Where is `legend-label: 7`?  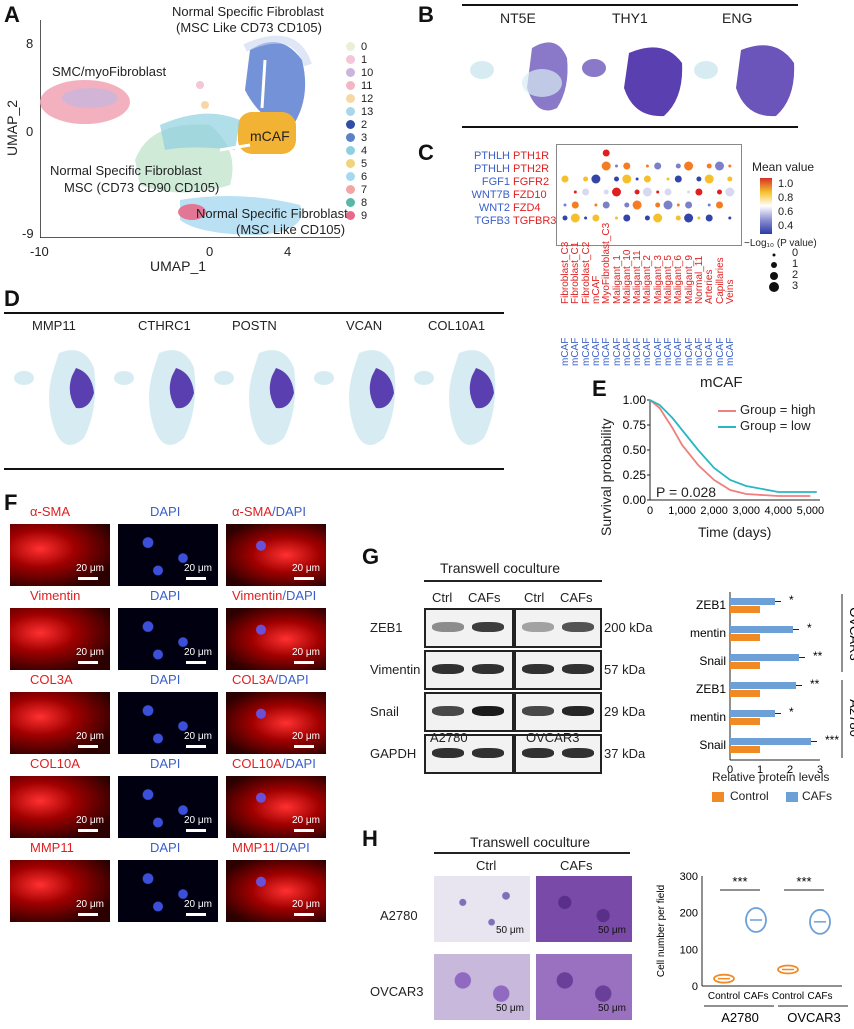
legend-label: 7 is located at coordinates (364, 189).